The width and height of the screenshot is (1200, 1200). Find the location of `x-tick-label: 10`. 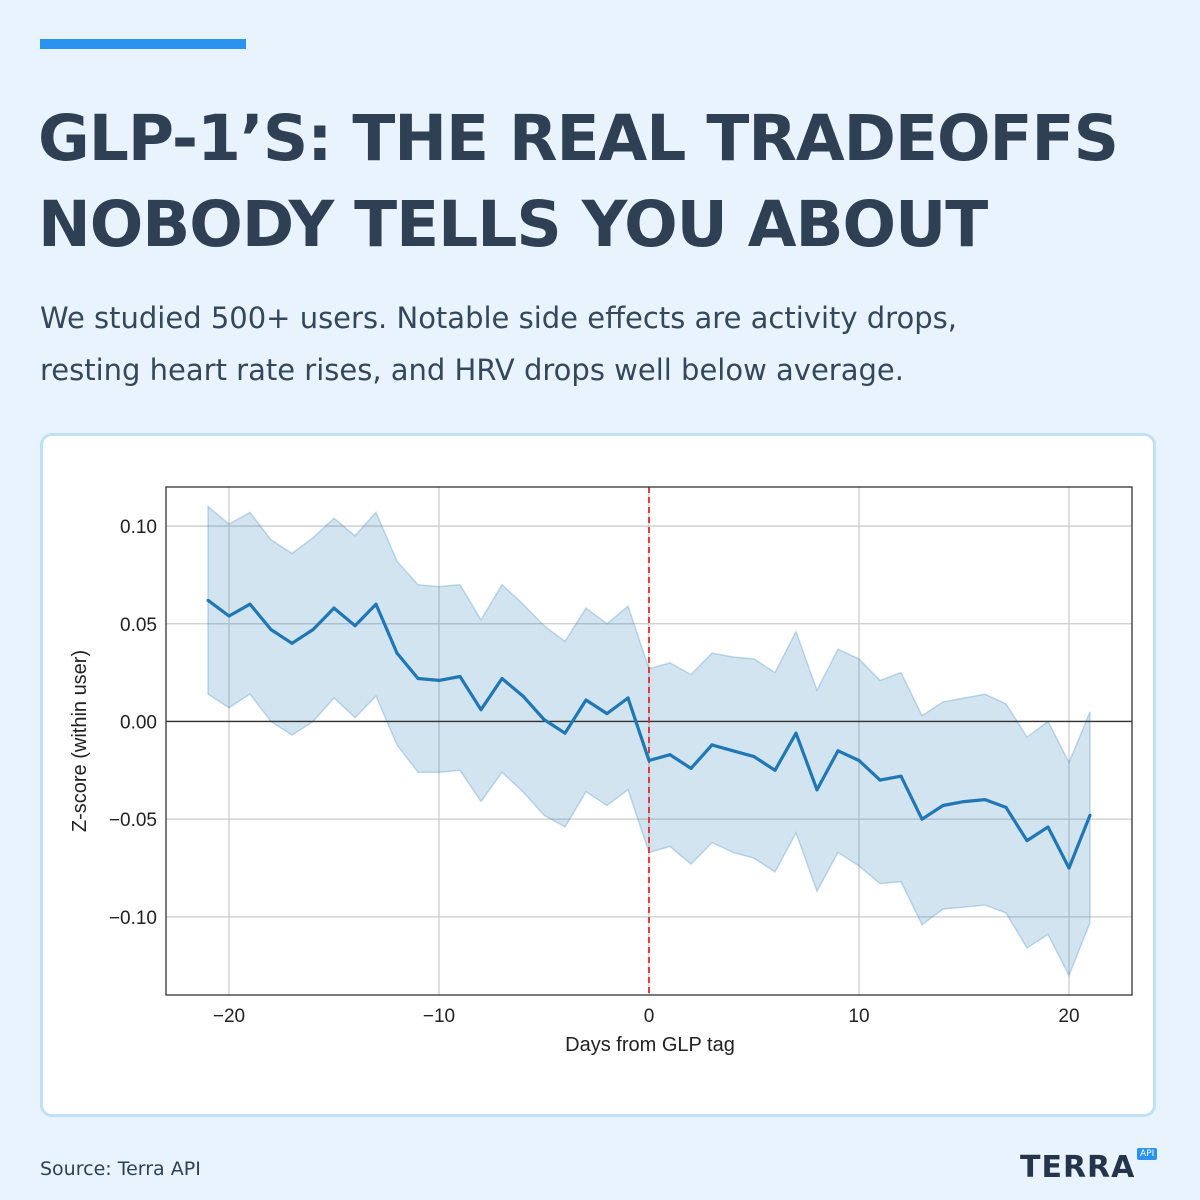

x-tick-label: 10 is located at coordinates (858, 1016).